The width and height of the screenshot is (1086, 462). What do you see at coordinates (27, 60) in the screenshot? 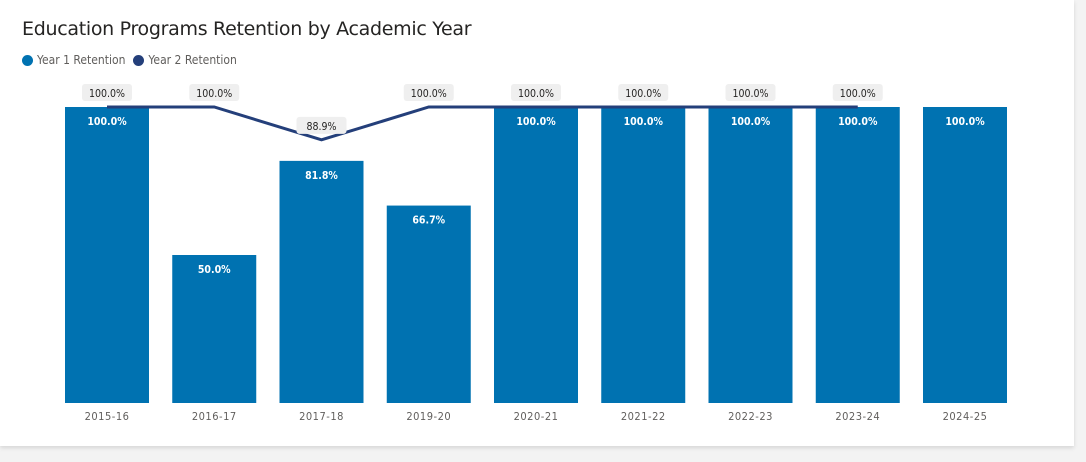
I see `legend-marker-year1` at bounding box center [27, 60].